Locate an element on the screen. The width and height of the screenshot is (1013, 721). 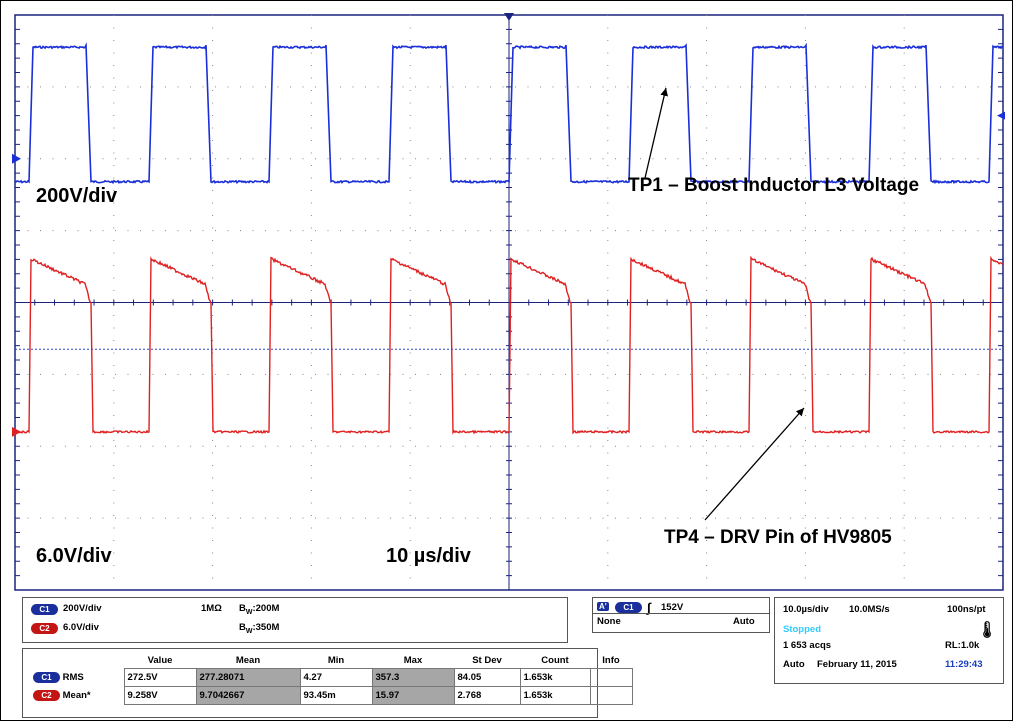
capture-date: February 11, 2015 is located at coordinates (857, 664).